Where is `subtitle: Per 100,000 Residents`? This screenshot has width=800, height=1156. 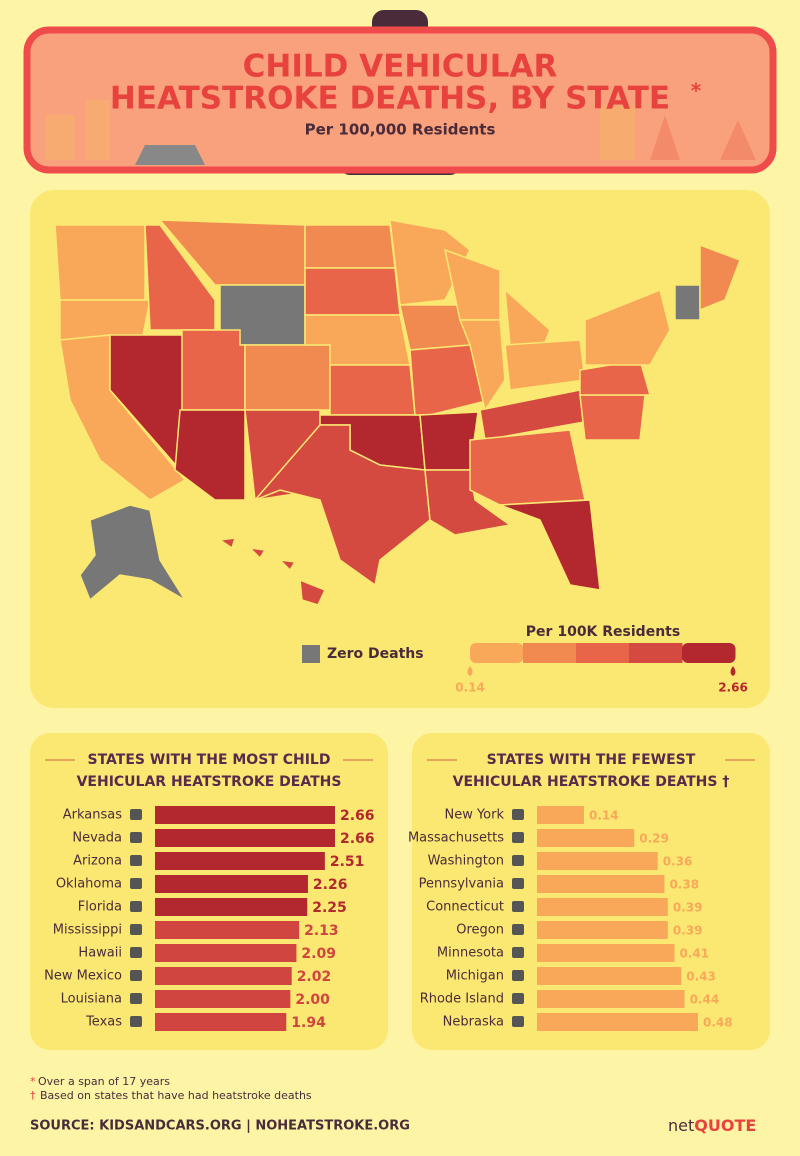 subtitle: Per 100,000 Residents is located at coordinates (400, 130).